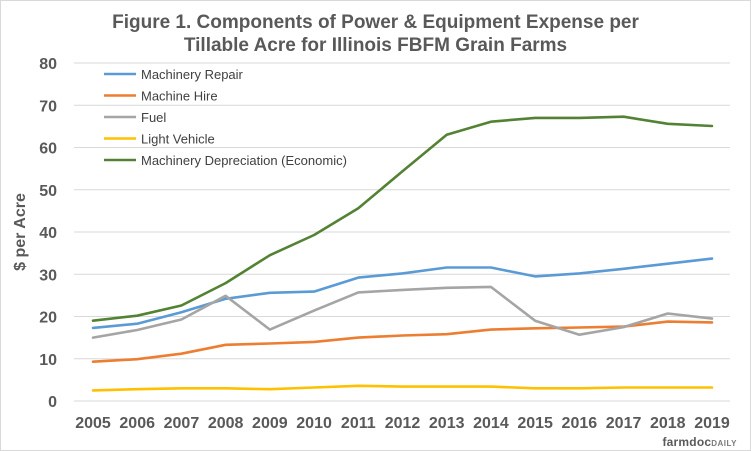 This screenshot has width=751, height=451. Describe the element at coordinates (270, 423) in the screenshot. I see `x-tick-label: 2009` at that location.